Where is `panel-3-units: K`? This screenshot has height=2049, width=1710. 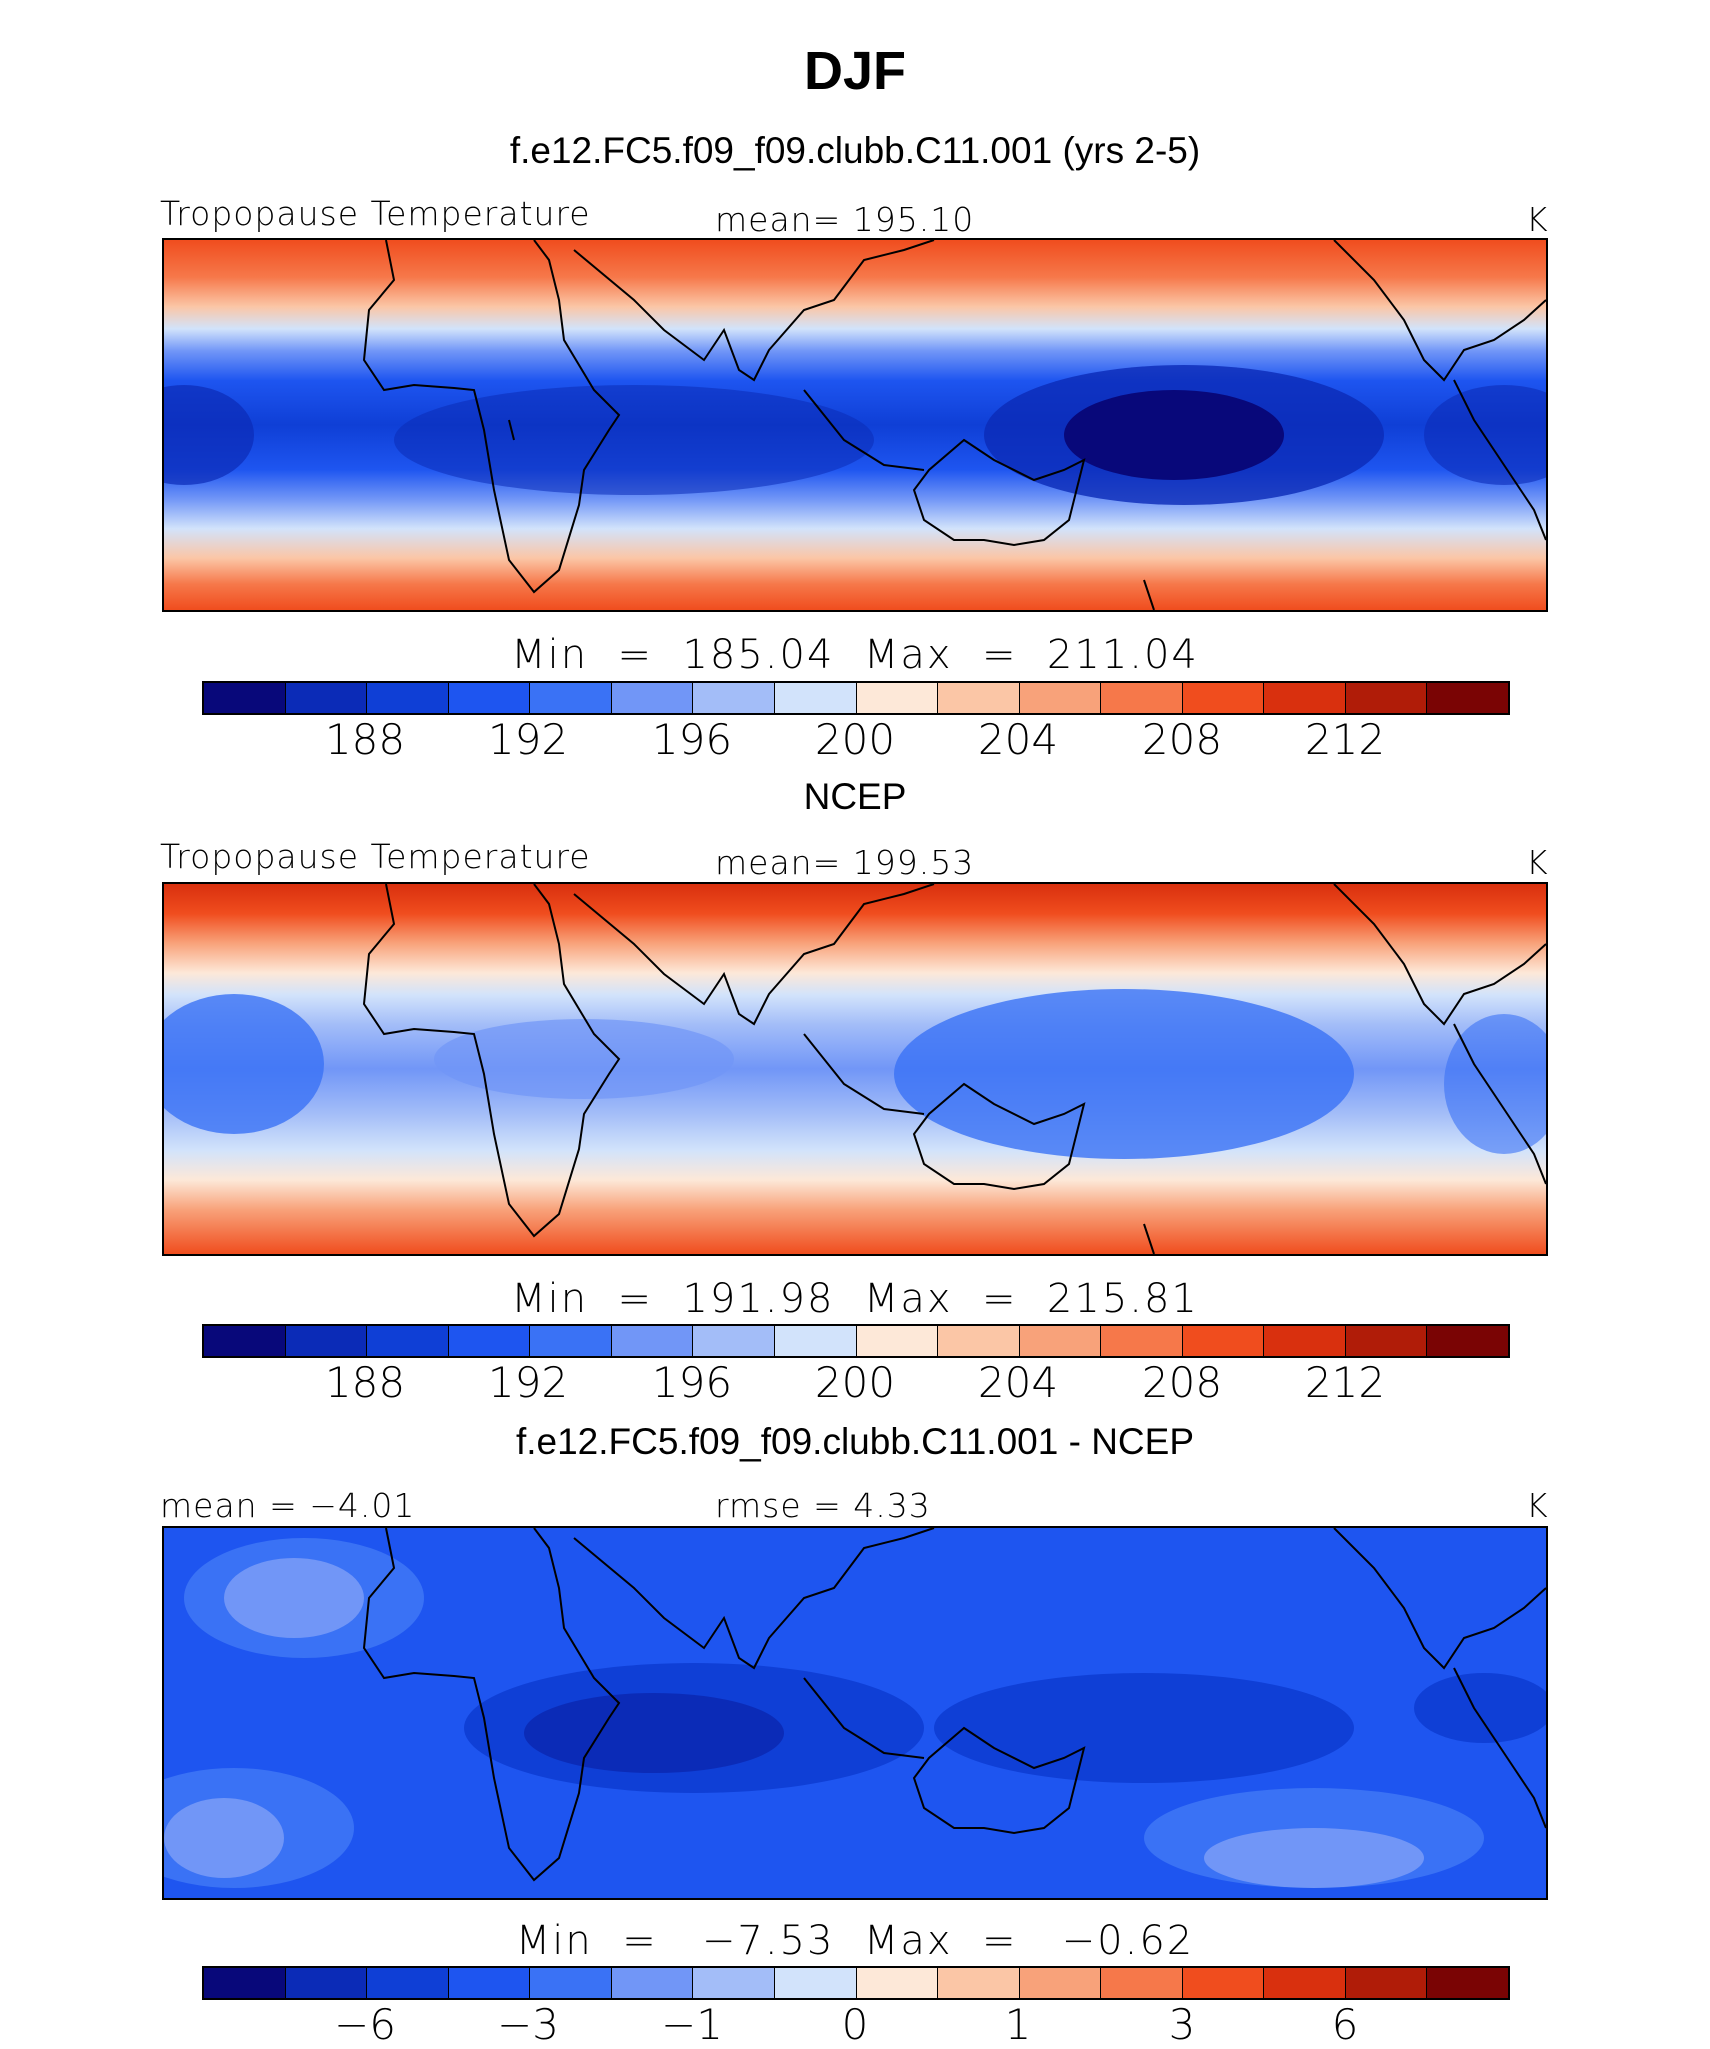 panel-3-units: K is located at coordinates (1537, 1505).